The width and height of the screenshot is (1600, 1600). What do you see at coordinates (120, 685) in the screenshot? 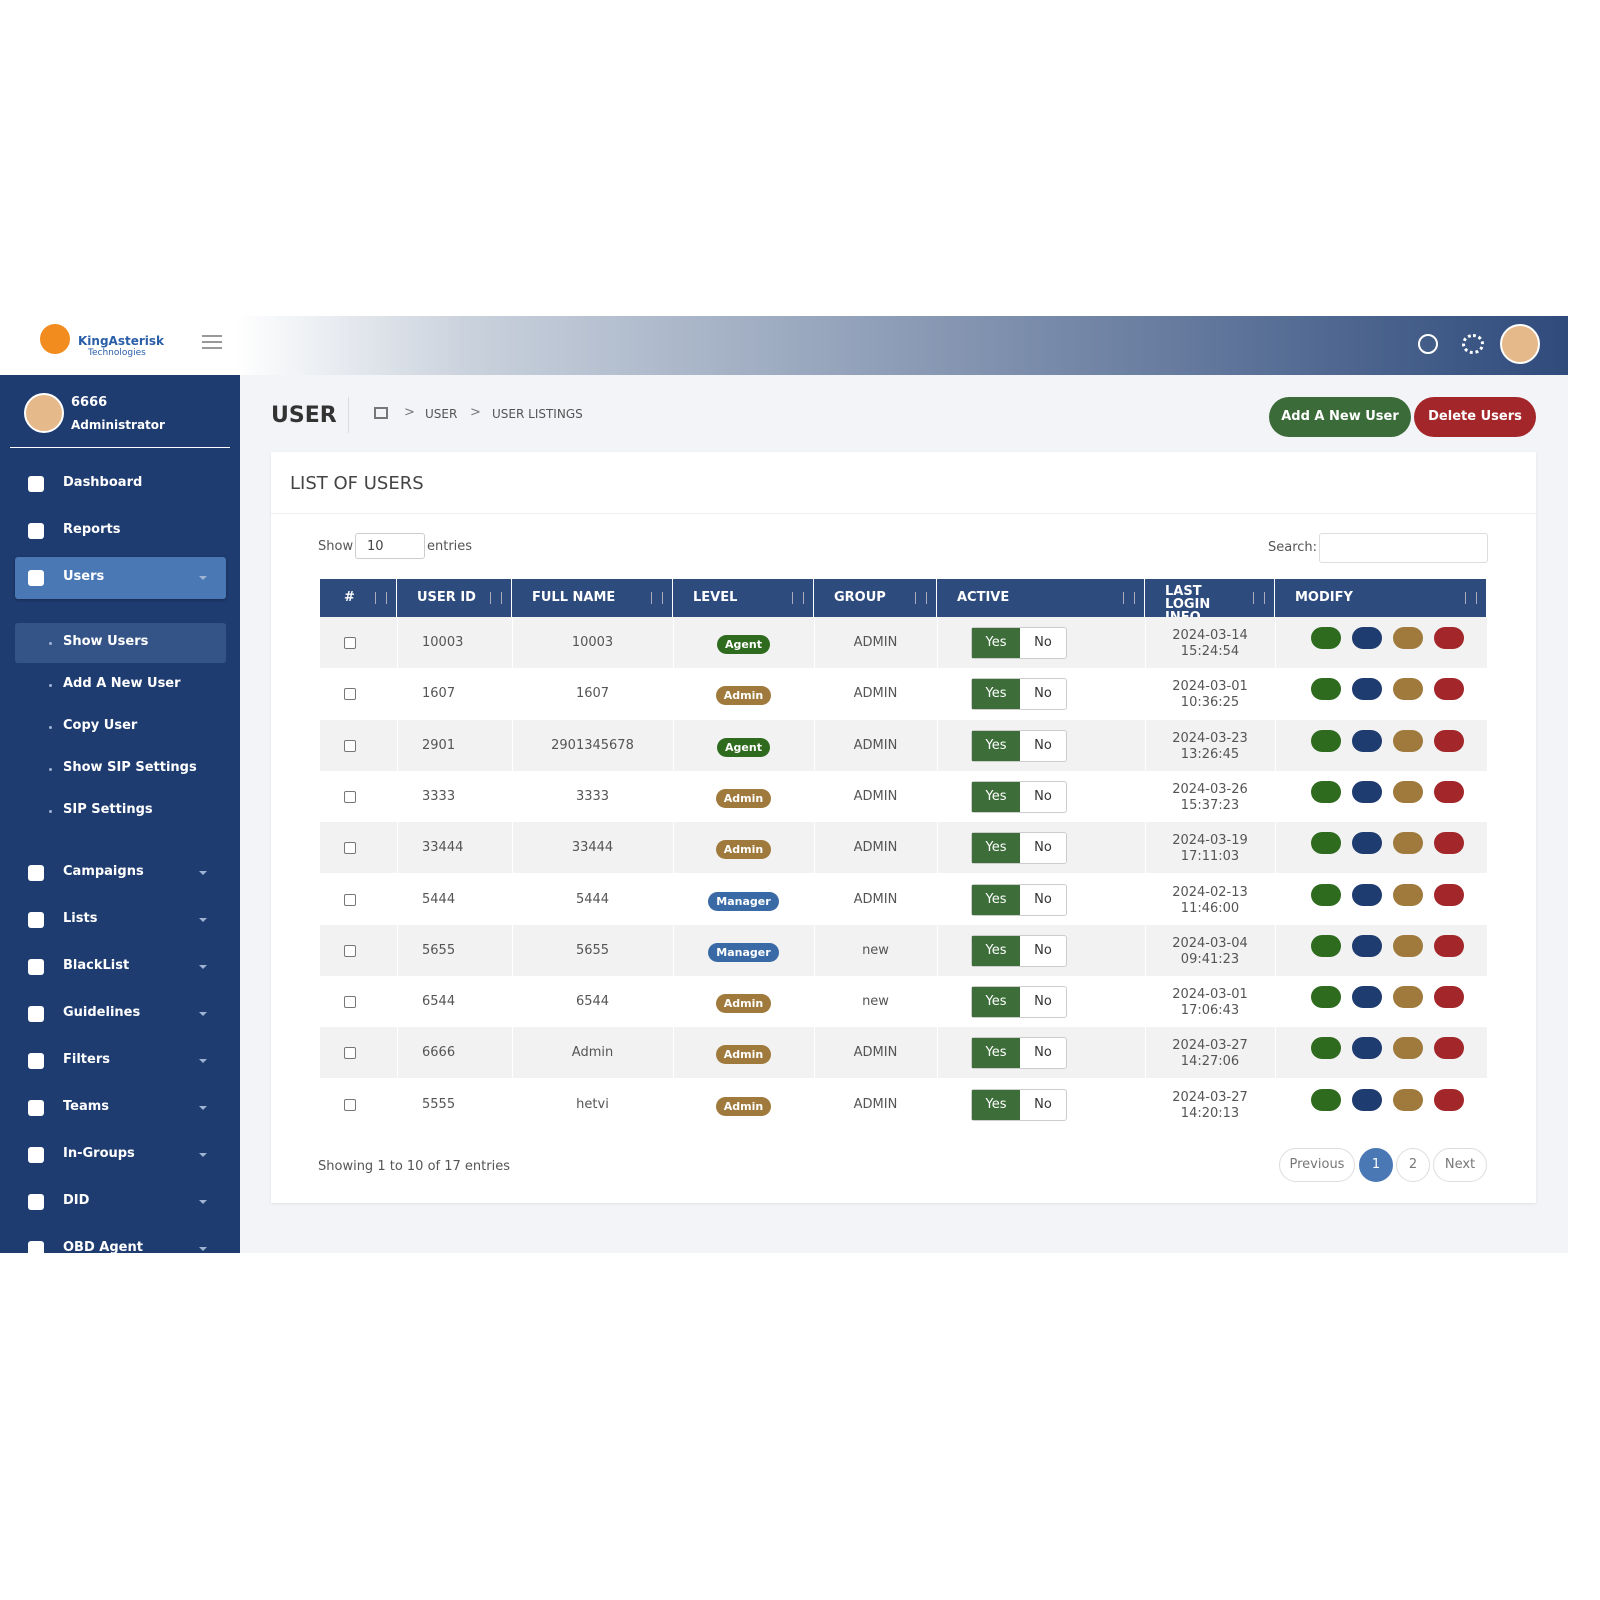
I see `sub-item: Add A New User` at bounding box center [120, 685].